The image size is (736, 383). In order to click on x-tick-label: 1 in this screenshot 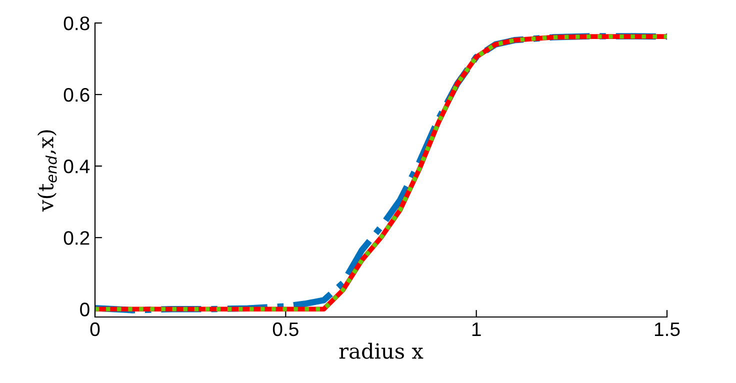, I will do `click(476, 329)`.